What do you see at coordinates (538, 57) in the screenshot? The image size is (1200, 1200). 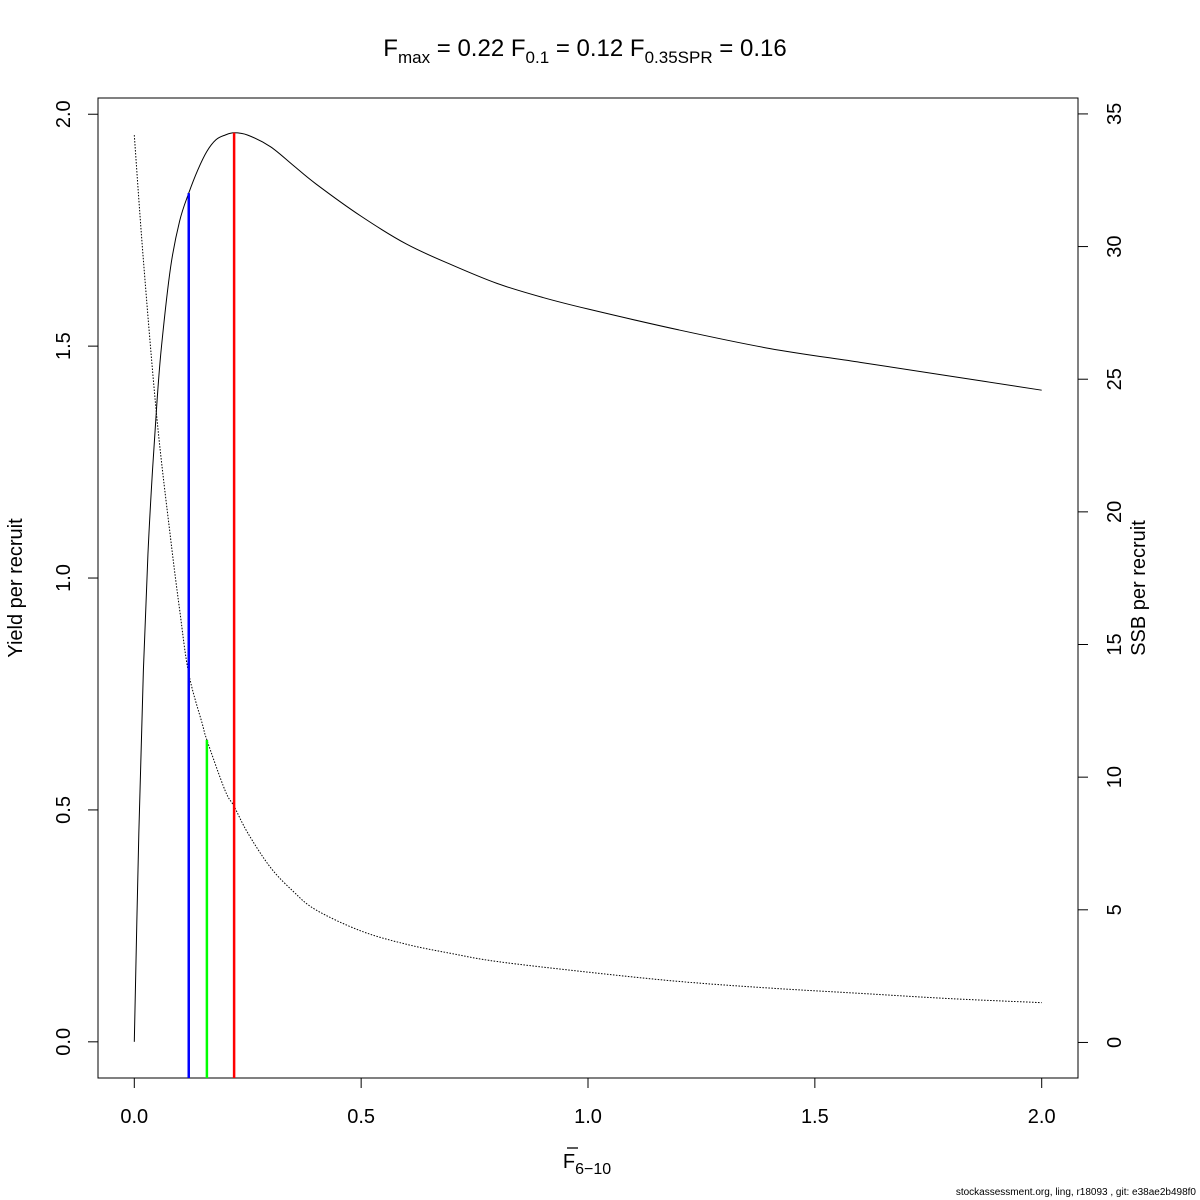 I see `title-f01-subscript: 0.1` at bounding box center [538, 57].